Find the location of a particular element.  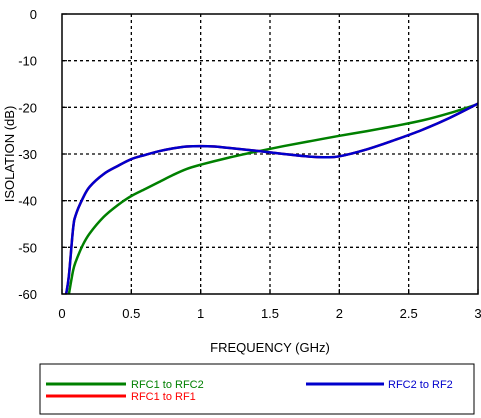

legend-box is located at coordinates (257, 389).